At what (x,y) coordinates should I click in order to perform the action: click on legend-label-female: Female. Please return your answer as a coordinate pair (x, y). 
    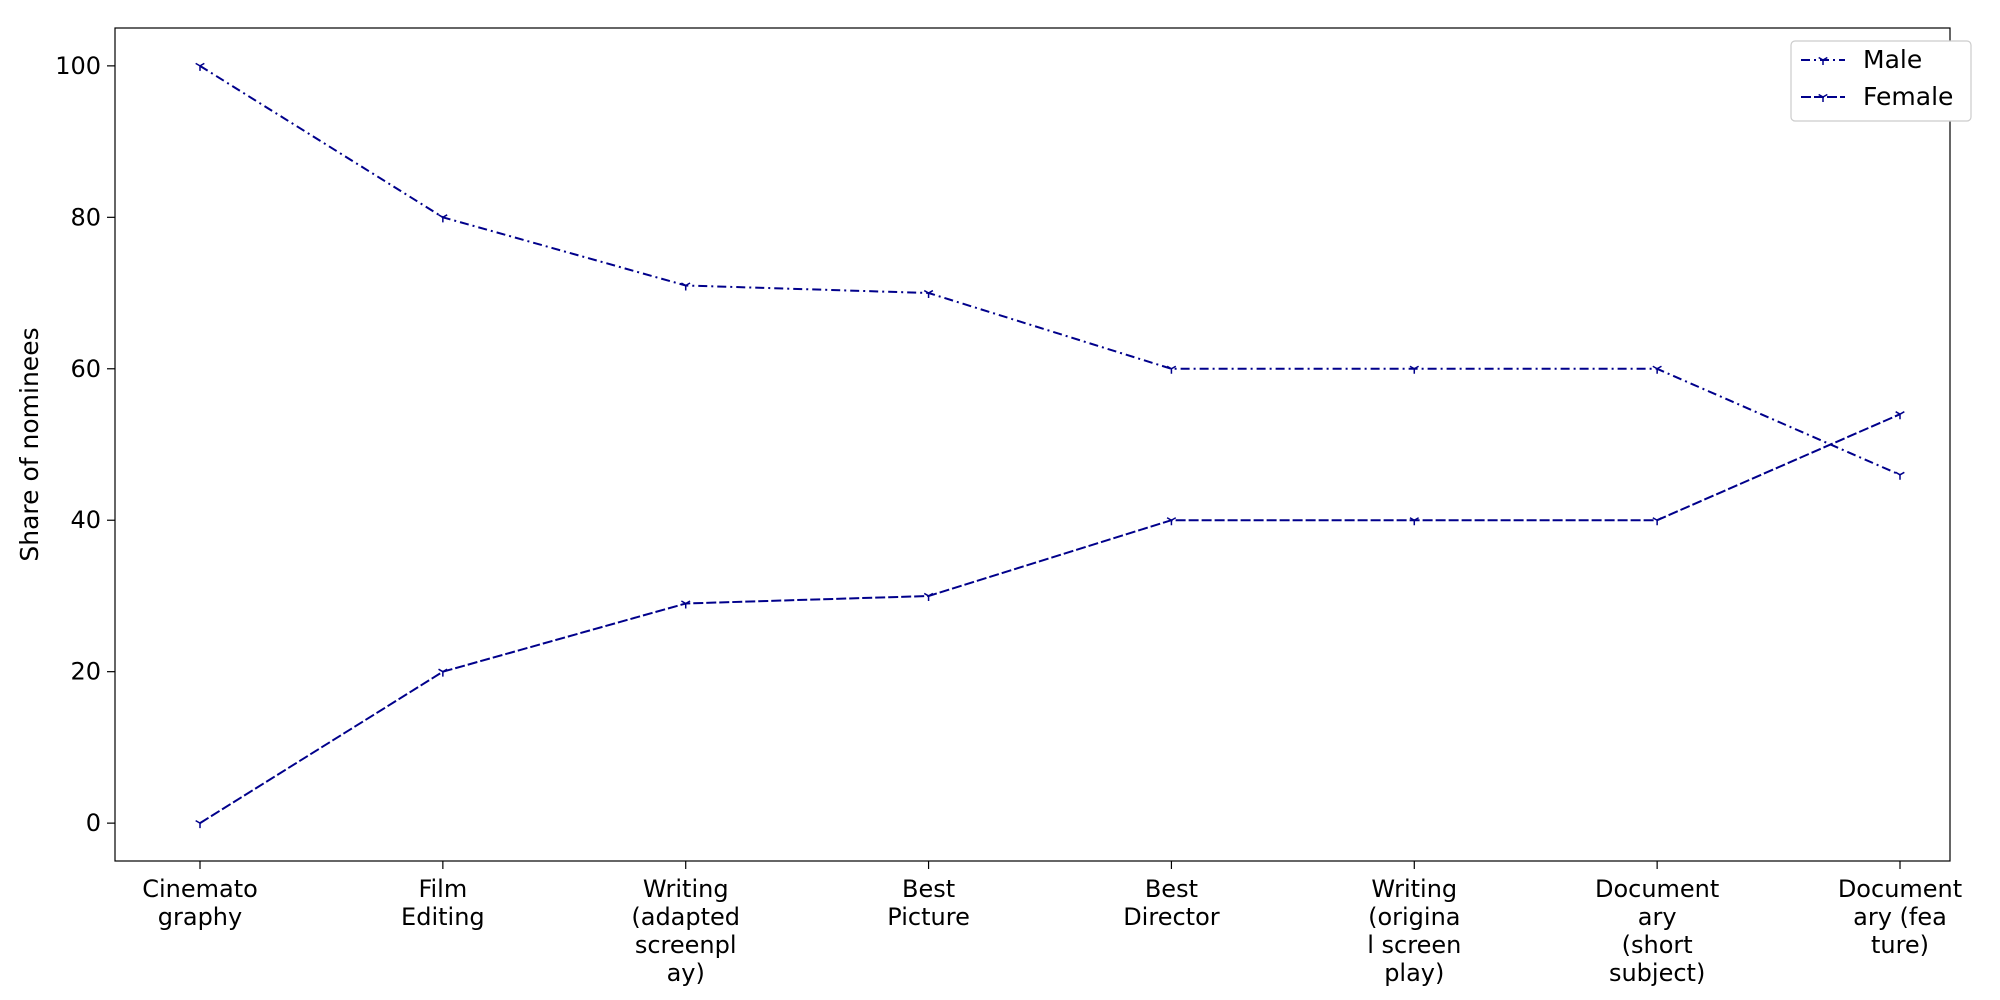
    Looking at the image, I should click on (1908, 96).